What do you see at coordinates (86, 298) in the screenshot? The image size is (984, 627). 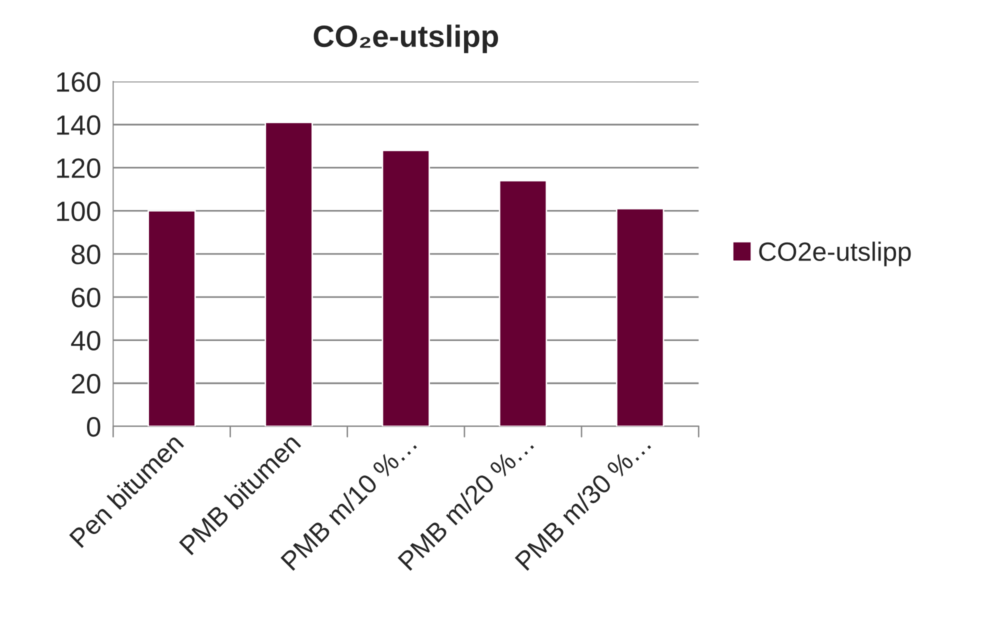 I see `y-tick-label: 60` at bounding box center [86, 298].